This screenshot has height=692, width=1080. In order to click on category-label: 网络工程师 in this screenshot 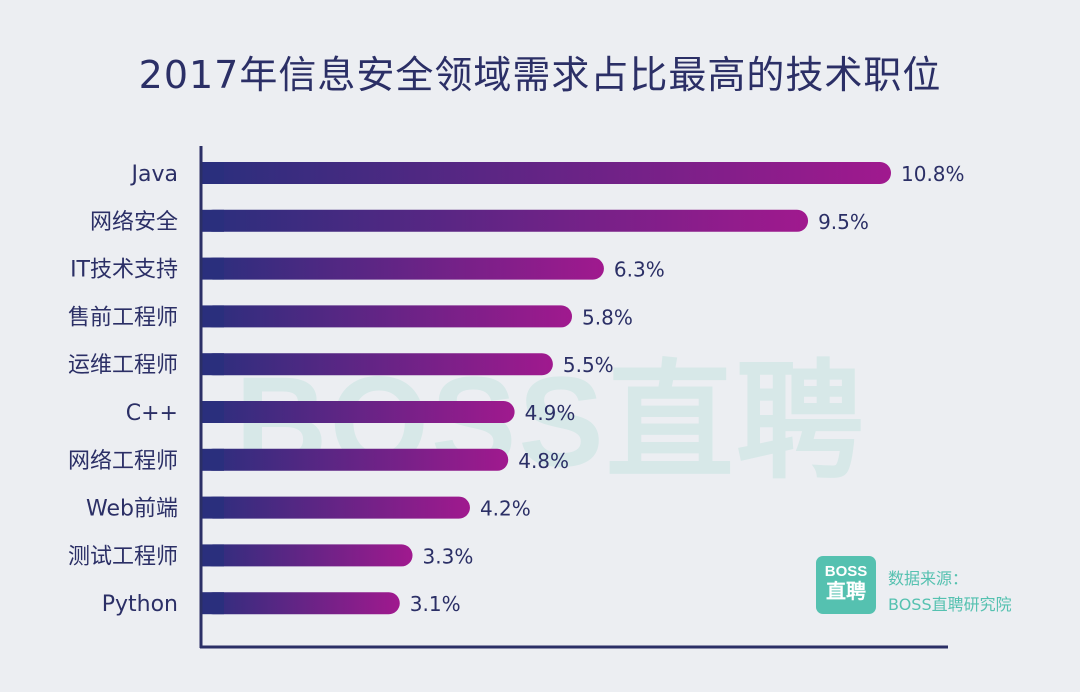, I will do `click(123, 461)`.